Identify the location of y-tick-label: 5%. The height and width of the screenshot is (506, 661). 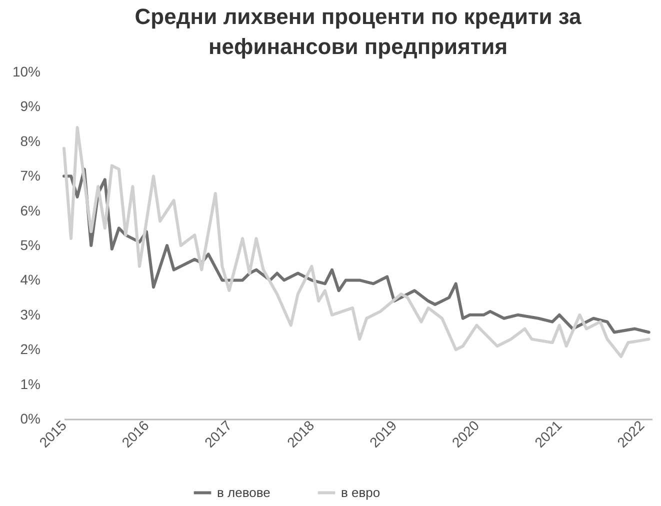
(30, 245).